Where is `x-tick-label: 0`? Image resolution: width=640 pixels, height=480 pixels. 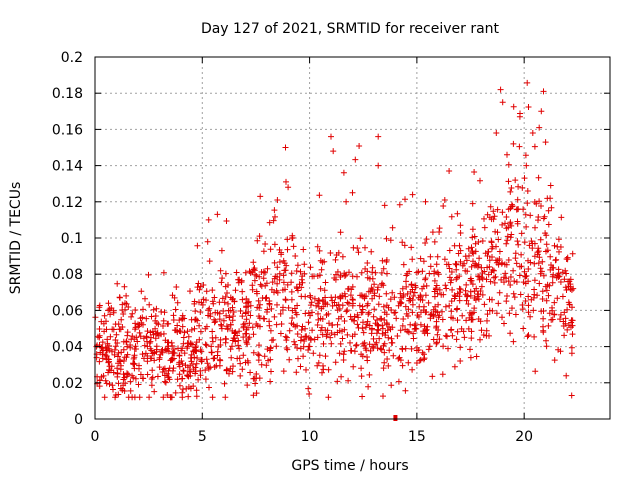 x-tick-label: 0 is located at coordinates (95, 437).